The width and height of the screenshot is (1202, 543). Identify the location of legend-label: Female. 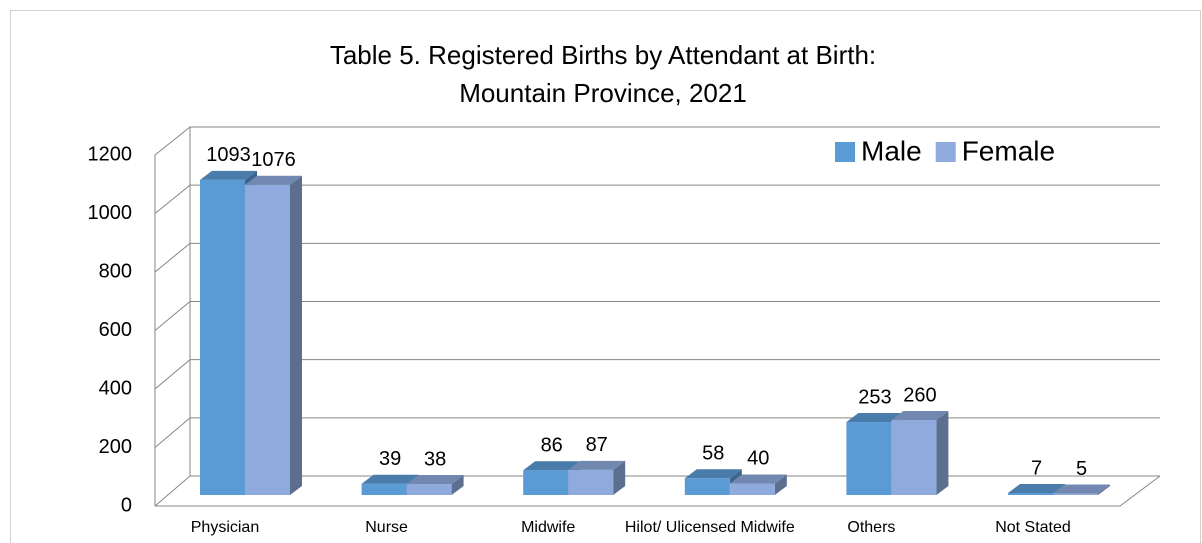
(1008, 150).